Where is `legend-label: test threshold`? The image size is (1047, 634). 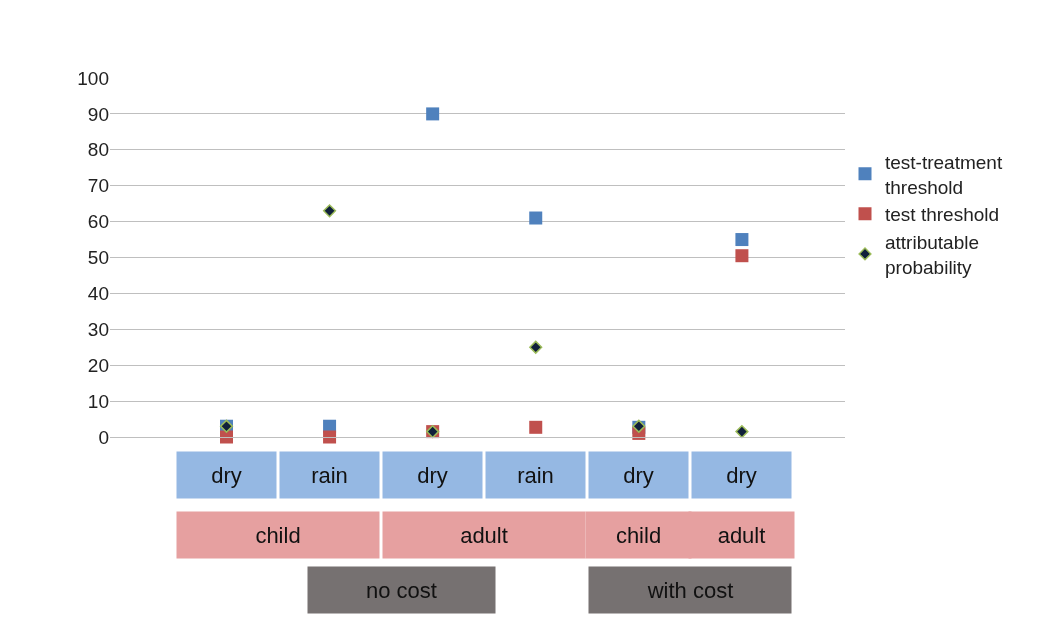
legend-label: test threshold is located at coordinates (942, 215).